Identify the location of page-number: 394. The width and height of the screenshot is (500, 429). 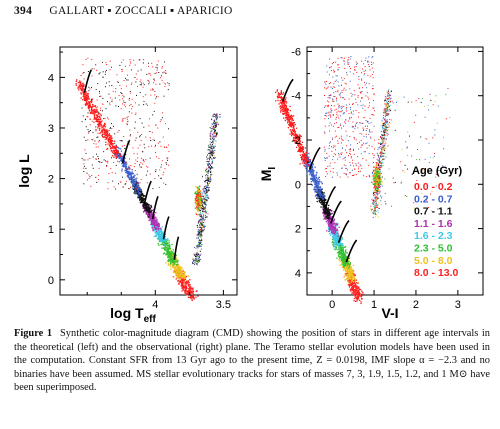
(23, 11).